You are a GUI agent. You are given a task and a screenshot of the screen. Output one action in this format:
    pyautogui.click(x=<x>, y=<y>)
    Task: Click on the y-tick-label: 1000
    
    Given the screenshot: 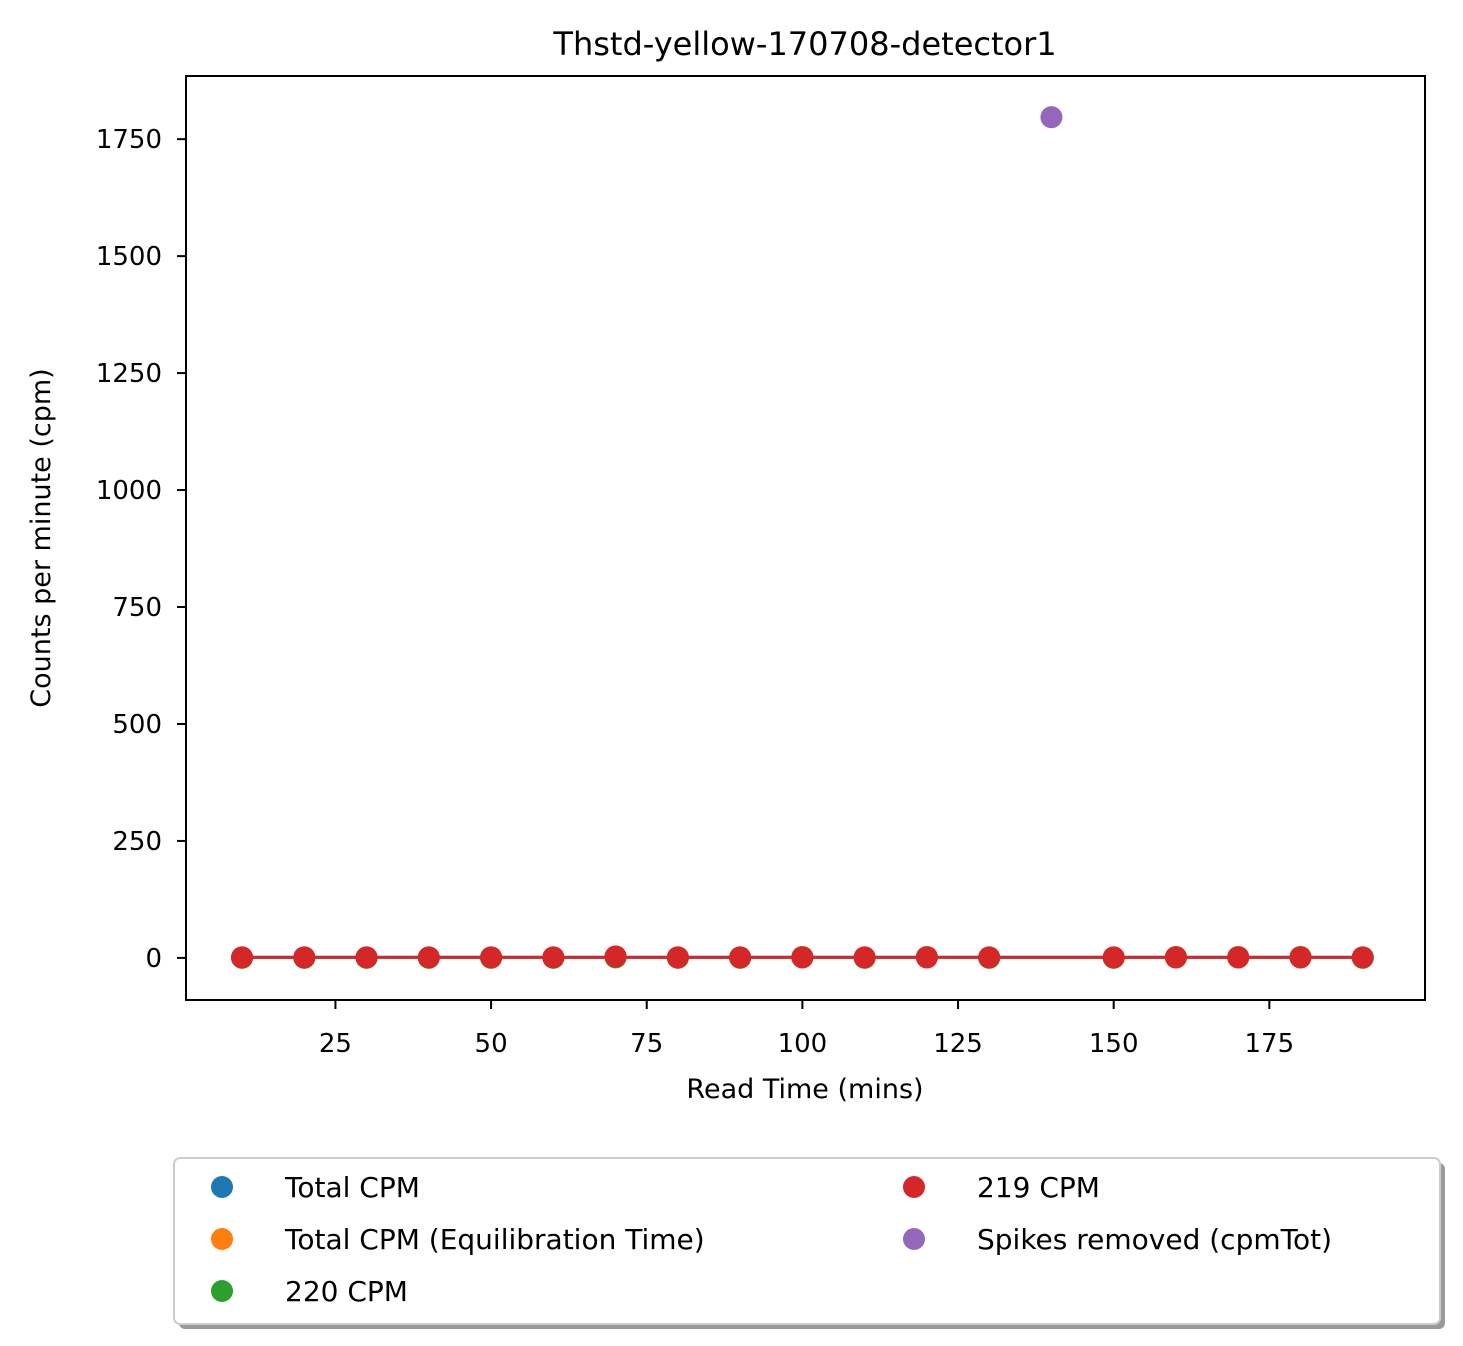 What is the action you would take?
    pyautogui.click(x=129, y=491)
    